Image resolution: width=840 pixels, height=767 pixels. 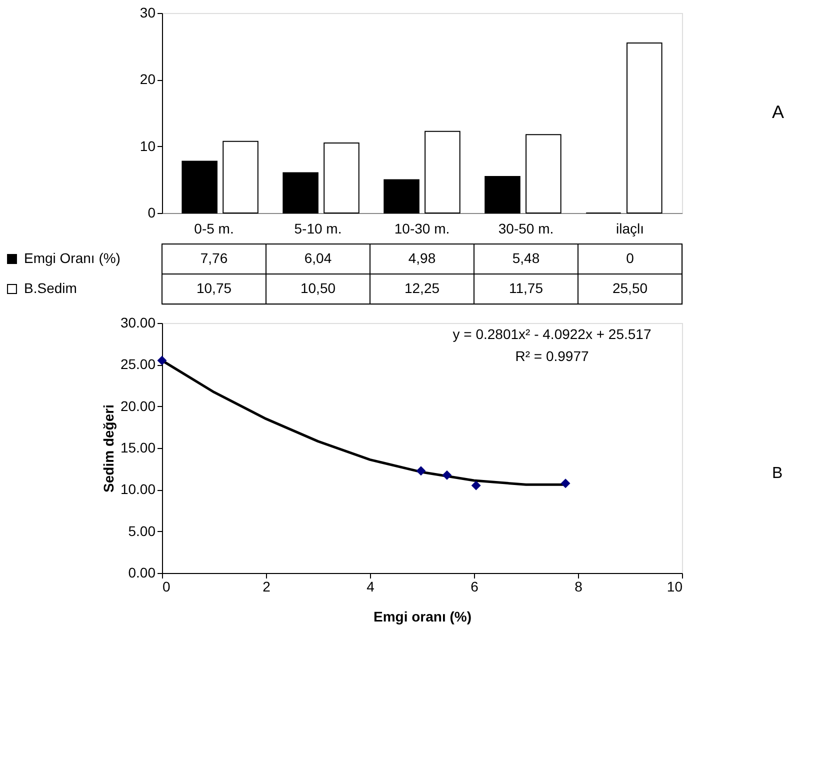 I want to click on annotation: R² = 0.9977, so click(x=552, y=356).